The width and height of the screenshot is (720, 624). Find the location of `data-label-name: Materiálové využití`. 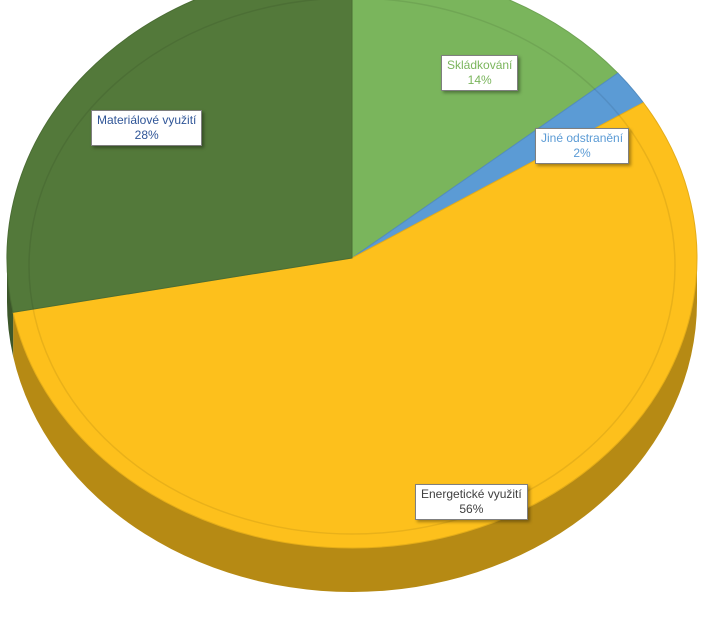

data-label-name: Materiálové využití is located at coordinates (147, 120).